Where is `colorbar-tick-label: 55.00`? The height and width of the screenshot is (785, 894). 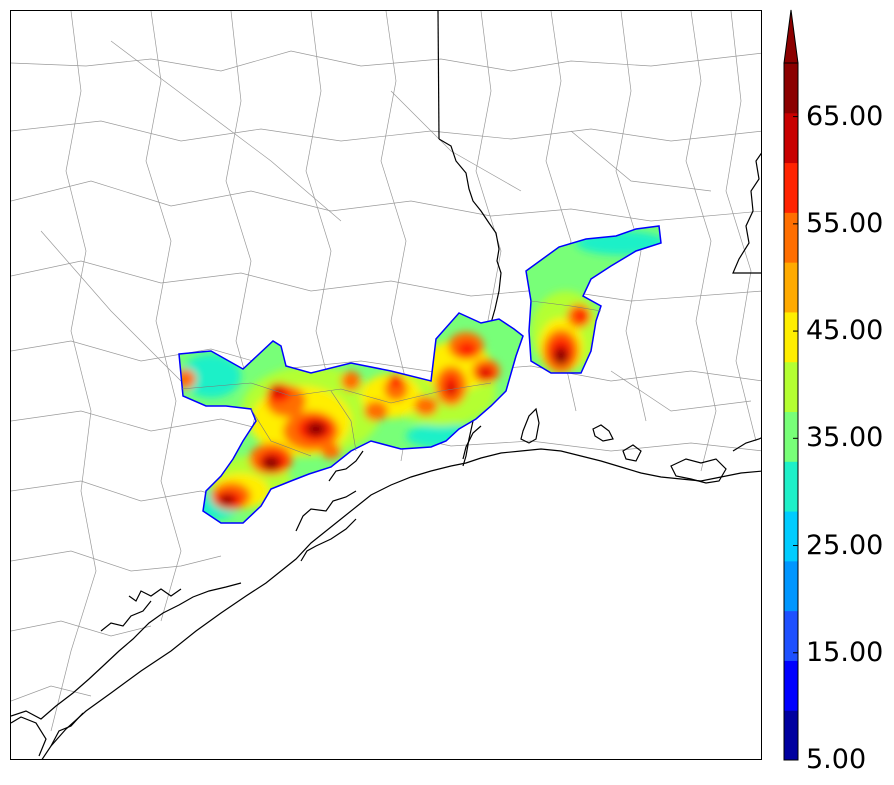 colorbar-tick-label: 55.00 is located at coordinates (845, 223).